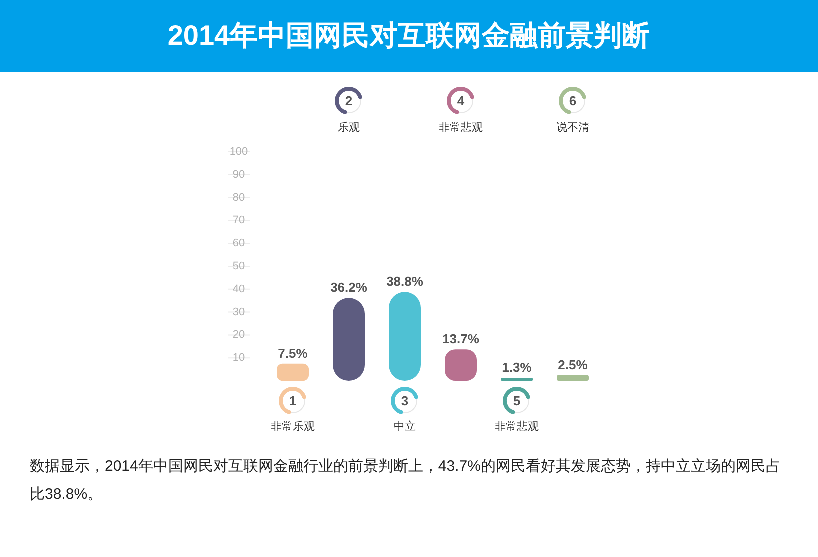 The width and height of the screenshot is (818, 557). What do you see at coordinates (239, 244) in the screenshot?
I see `y-tick-label: 60` at bounding box center [239, 244].